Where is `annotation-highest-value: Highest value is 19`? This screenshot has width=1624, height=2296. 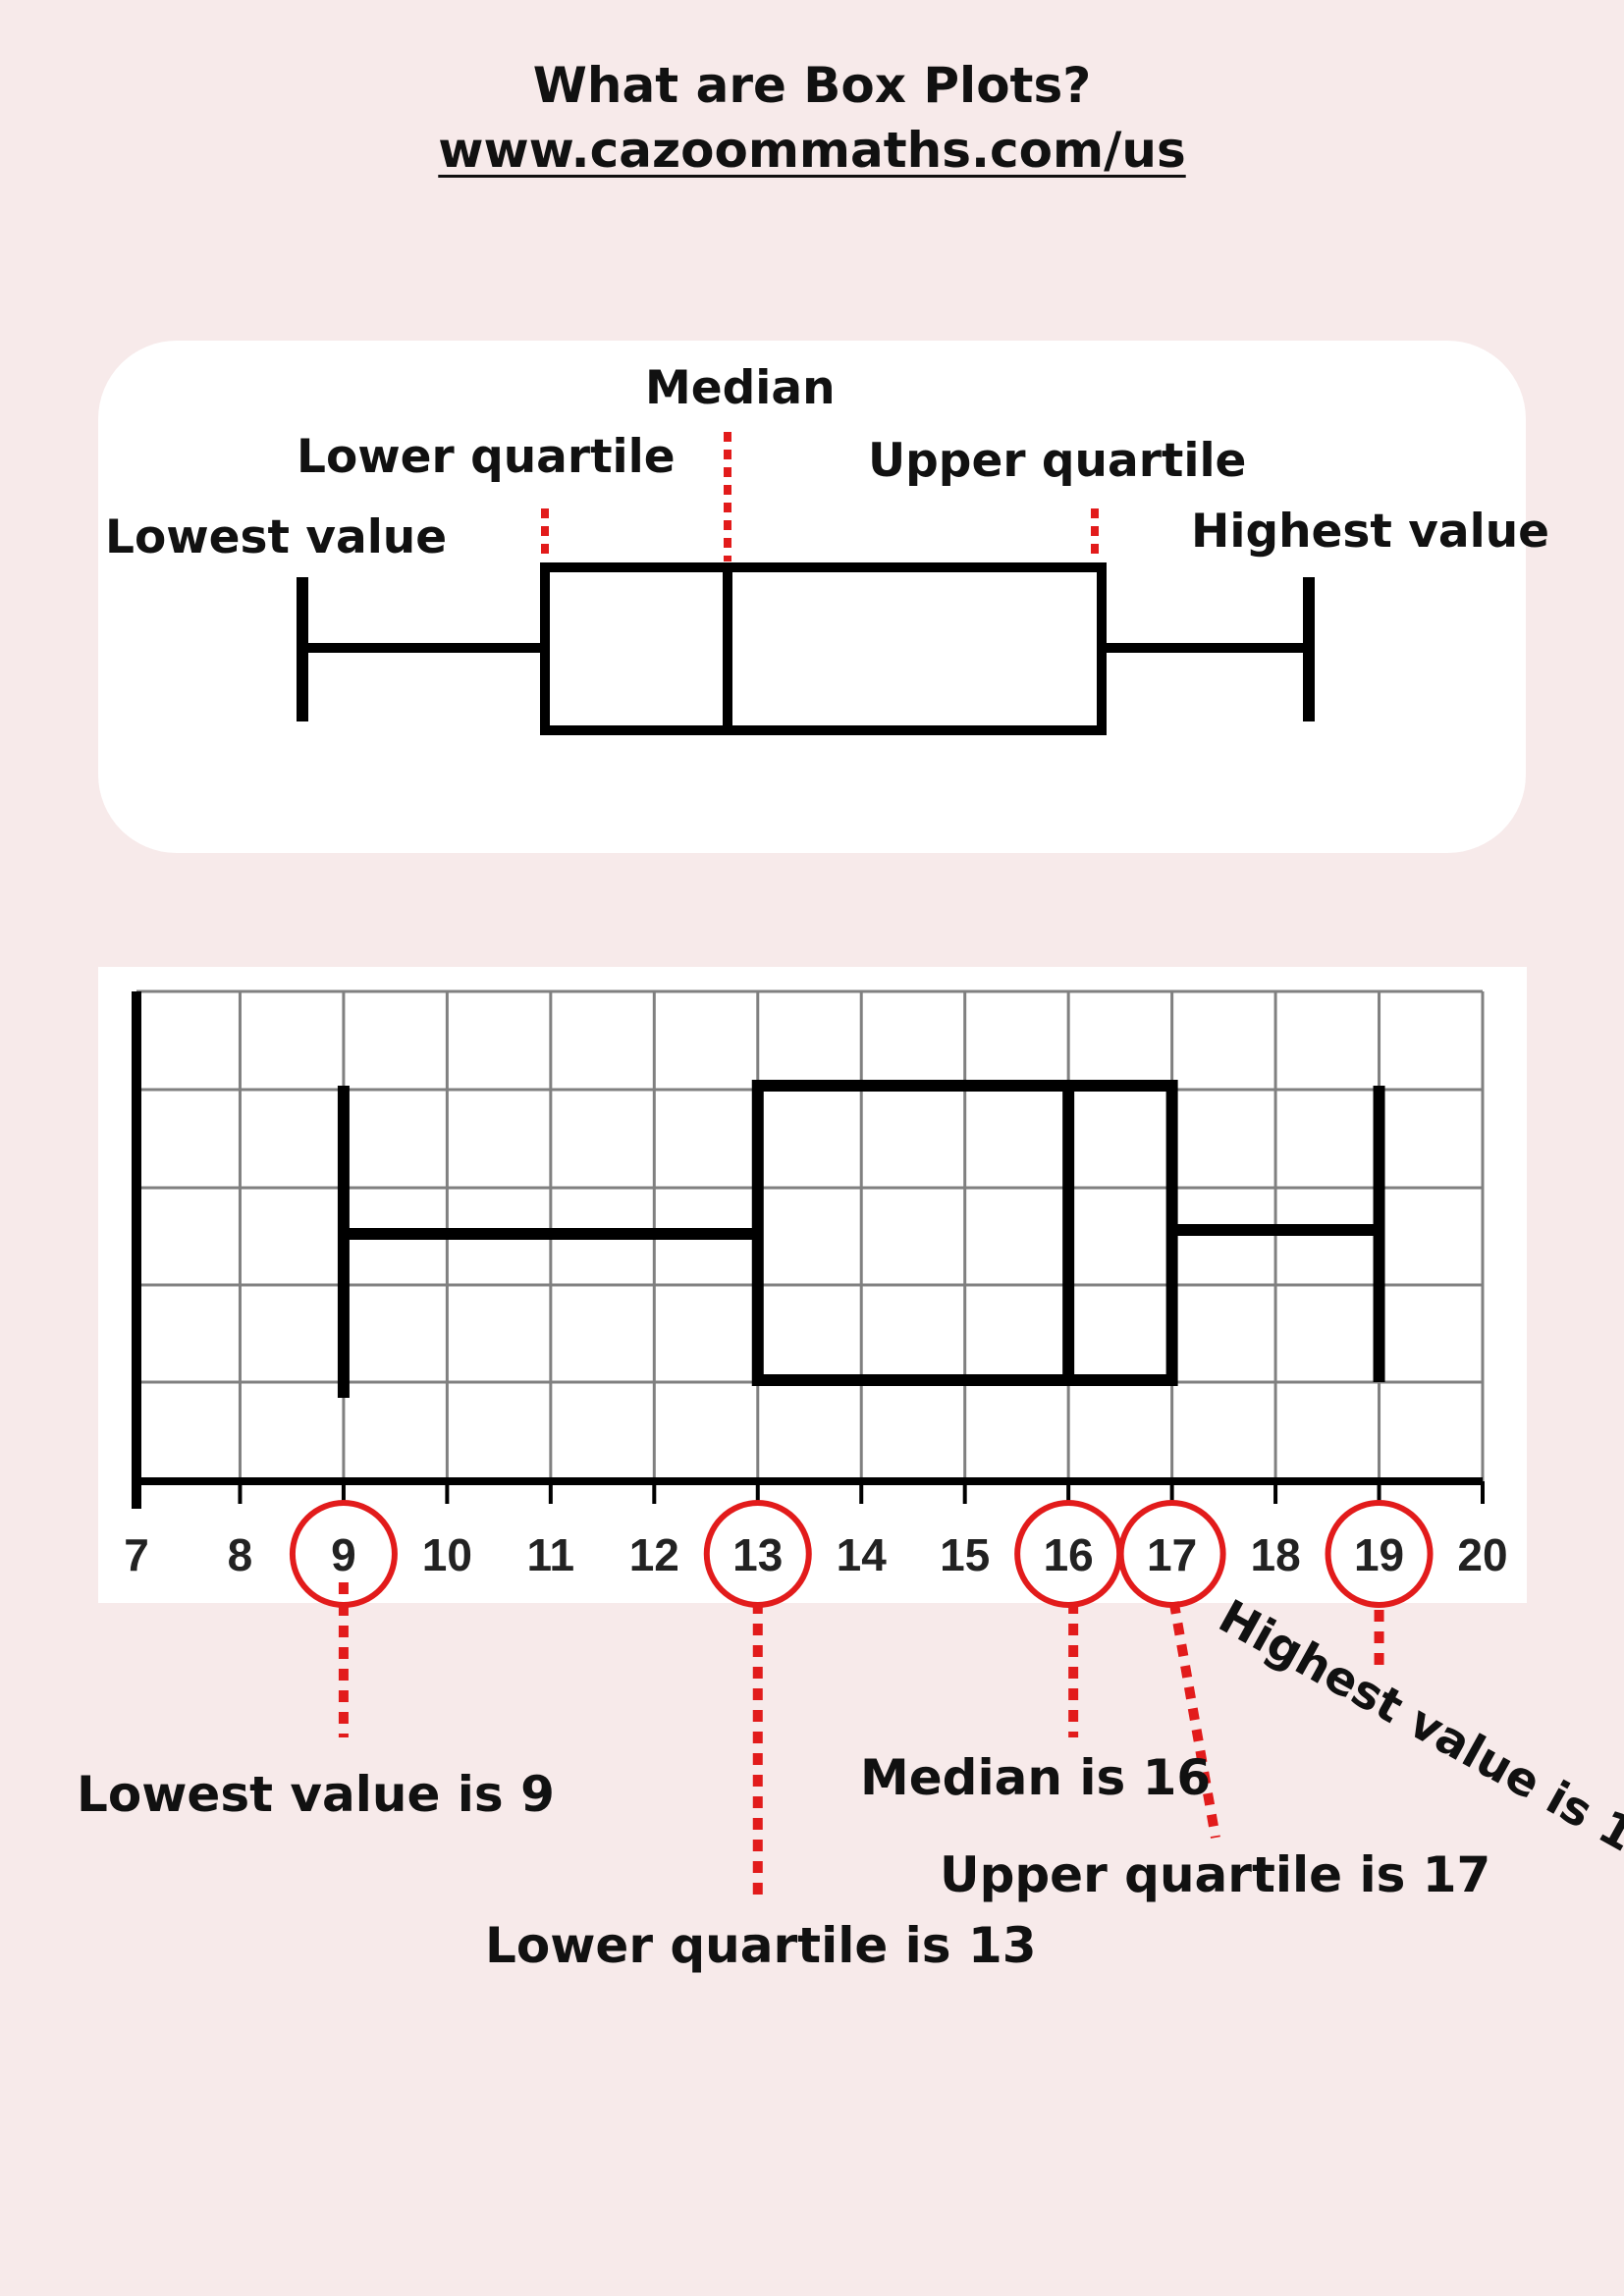
annotation-highest-value: Highest value is 19 is located at coordinates (1417, 1733).